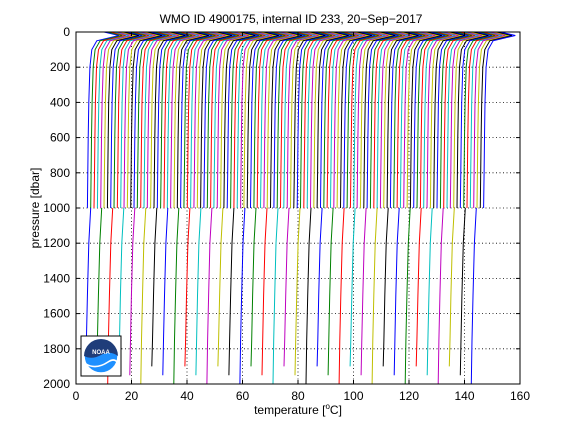  I want to click on x-tick-label: 20, so click(132, 396).